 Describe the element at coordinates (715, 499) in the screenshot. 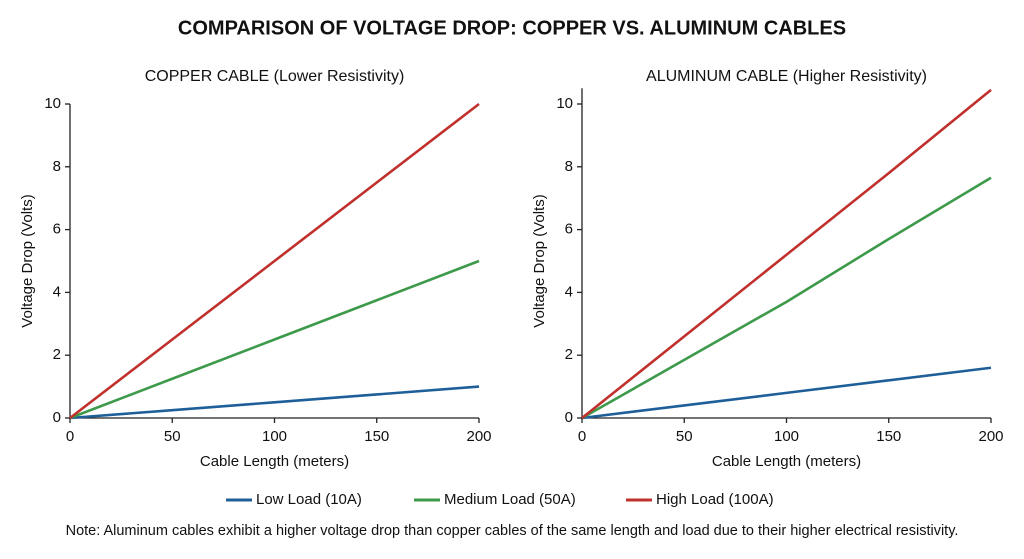

I see `legend-label: High Load (100A)` at that location.